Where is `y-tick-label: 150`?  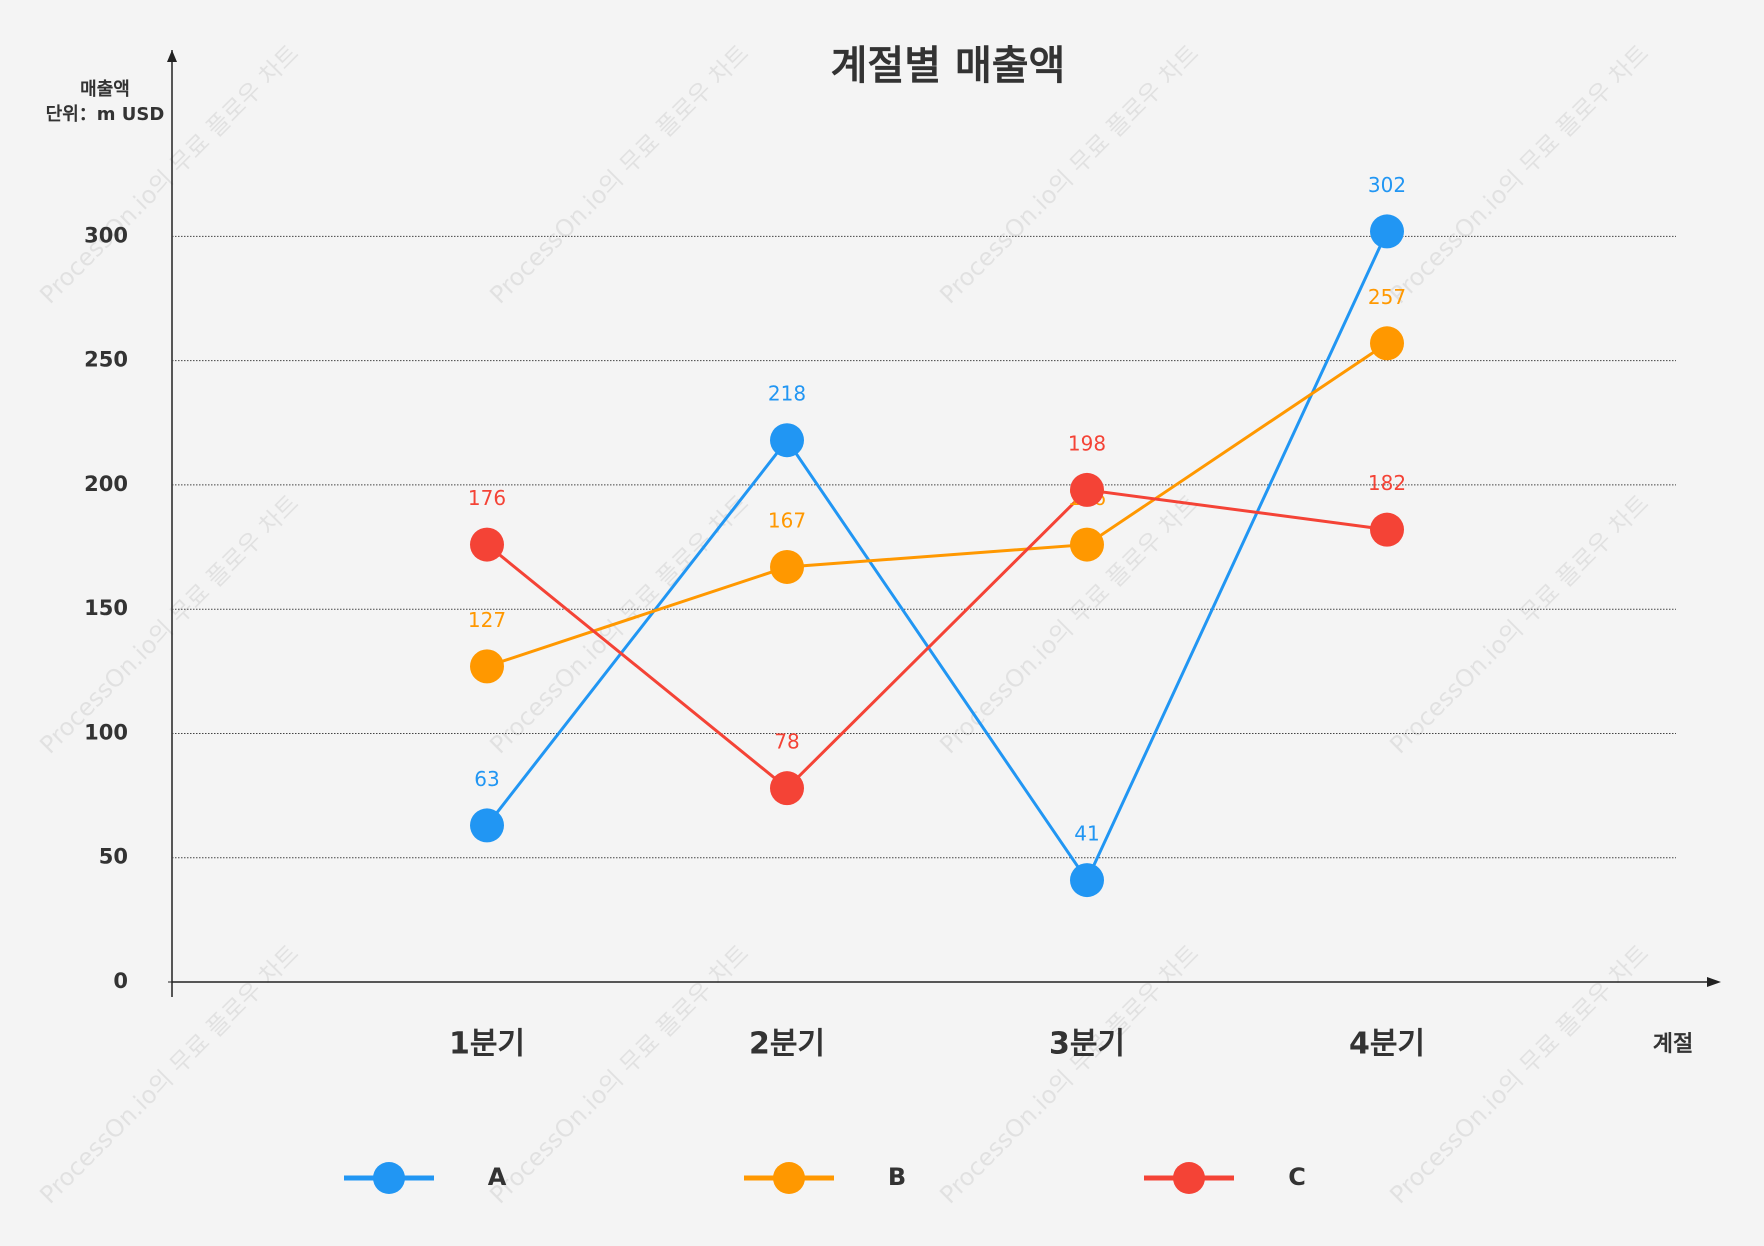 y-tick-label: 150 is located at coordinates (106, 608).